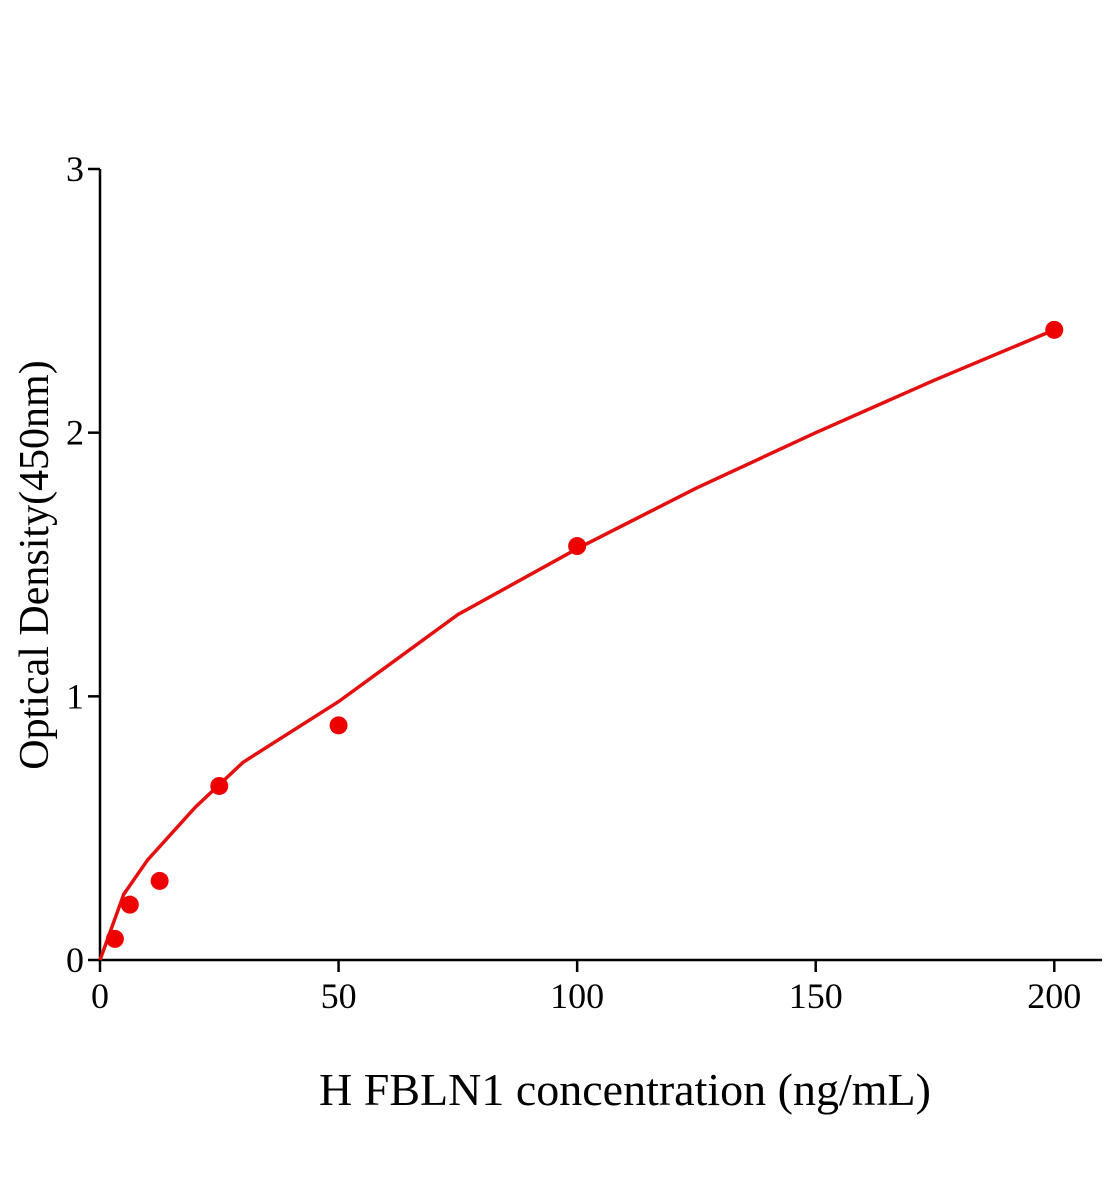 The image size is (1104, 1200). What do you see at coordinates (75, 433) in the screenshot?
I see `y-tick-label: 2` at bounding box center [75, 433].